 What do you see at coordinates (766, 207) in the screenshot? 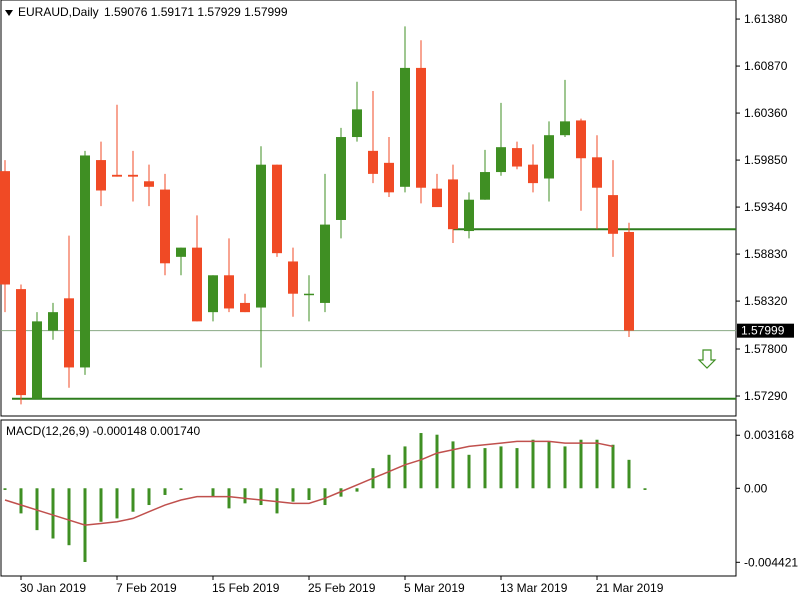
I see `price-tick-label: 1.59340` at bounding box center [766, 207].